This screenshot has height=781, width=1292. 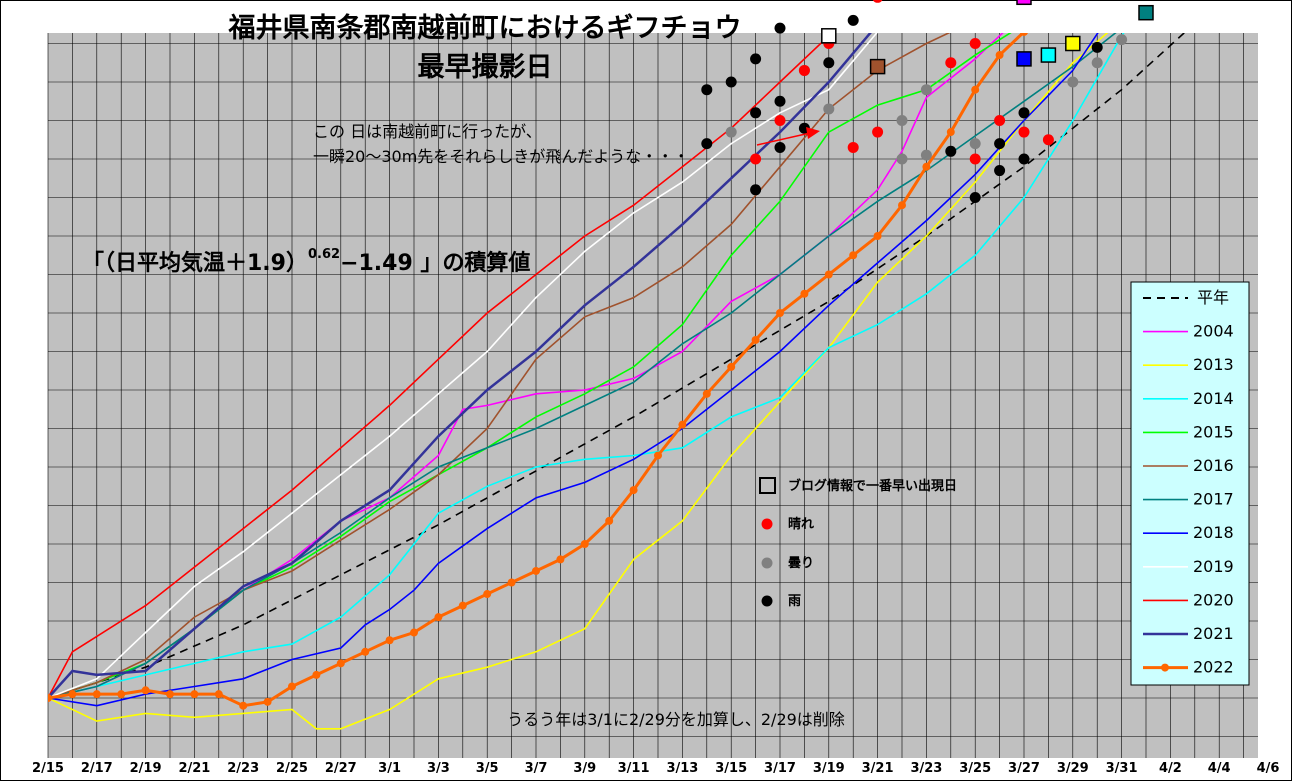 I want to click on legend-item-label: 2019, so click(x=1213, y=566).